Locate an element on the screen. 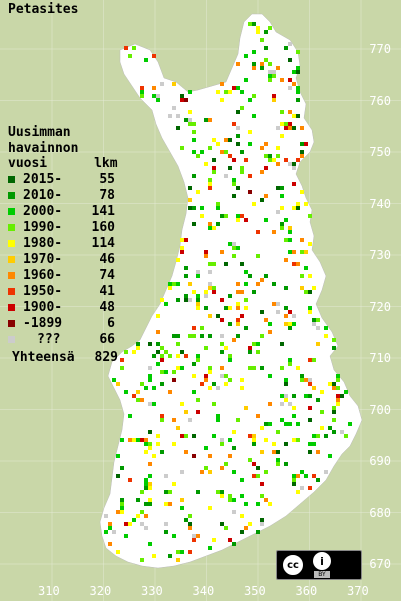 The image size is (401, 601). y-grid-label: 760 is located at coordinates (380, 100).